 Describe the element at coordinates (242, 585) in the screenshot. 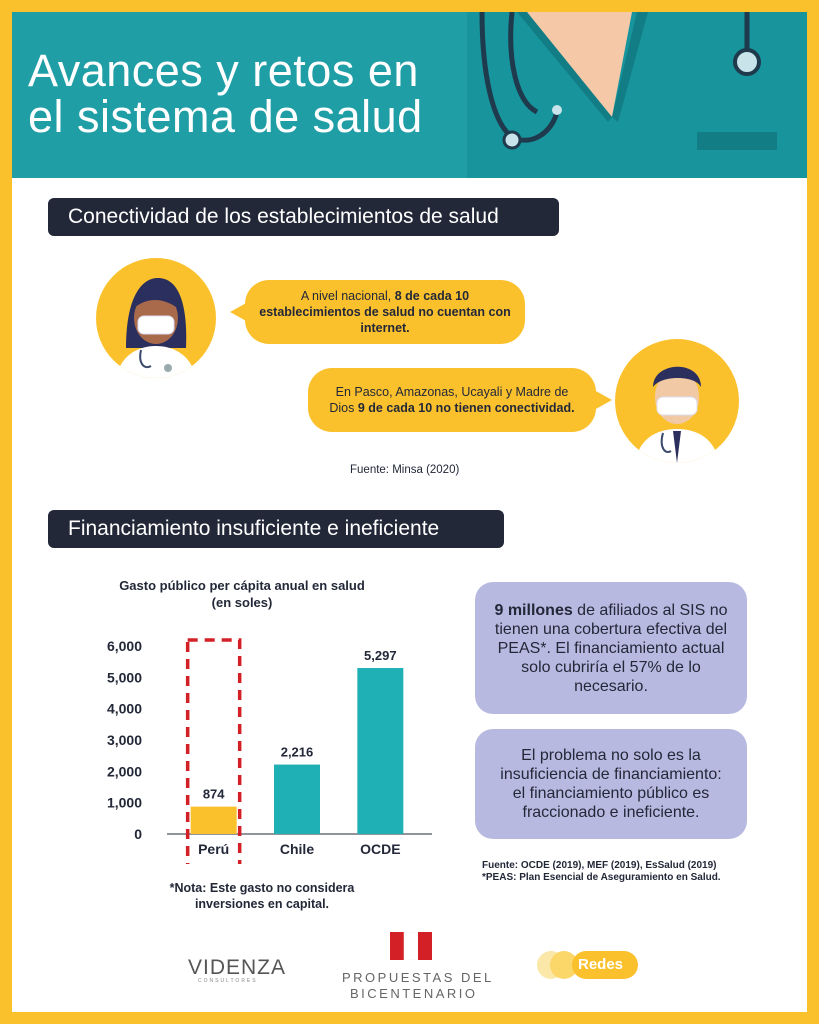

I see `chart-title-line-1: Gasto público per cápita anual en salud` at that location.